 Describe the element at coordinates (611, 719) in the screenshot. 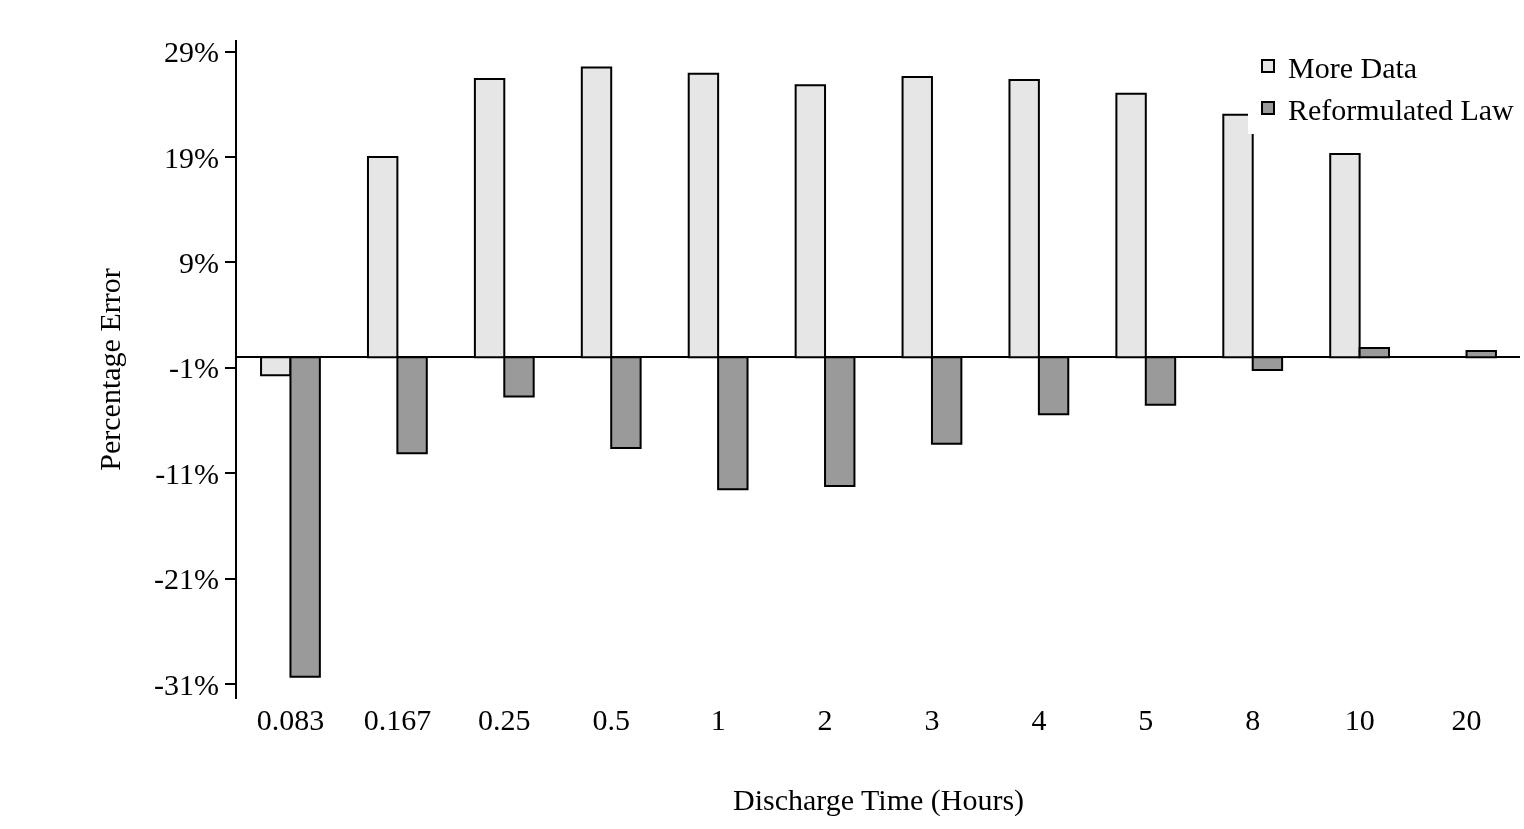

I see `x-tick-label: 0.5` at that location.